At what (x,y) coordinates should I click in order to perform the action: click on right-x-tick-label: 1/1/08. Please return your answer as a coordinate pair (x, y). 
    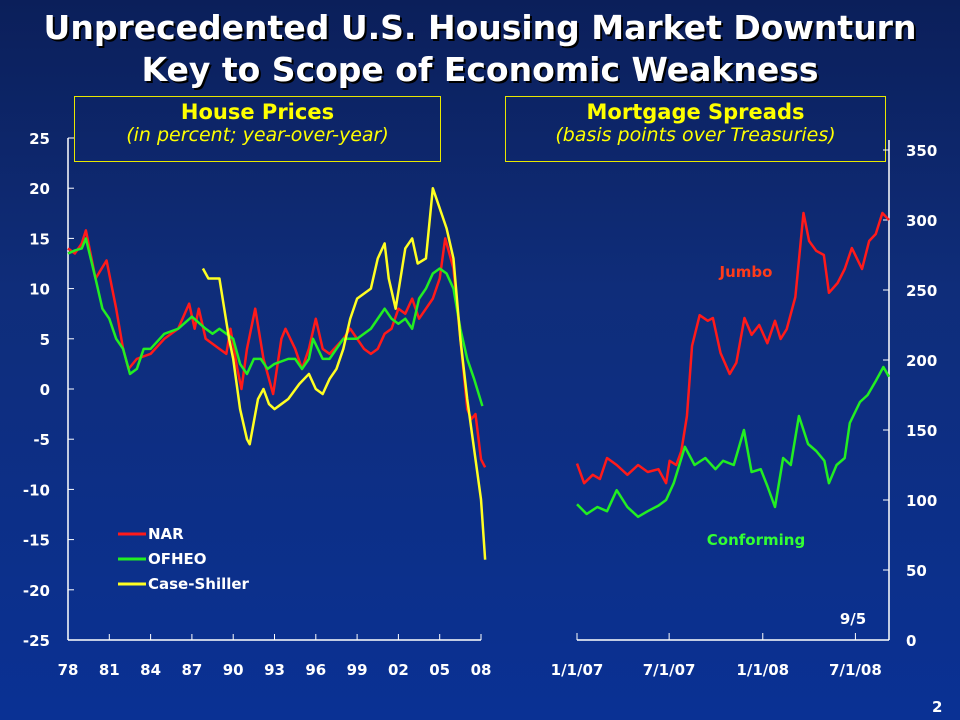
    Looking at the image, I should click on (762, 670).